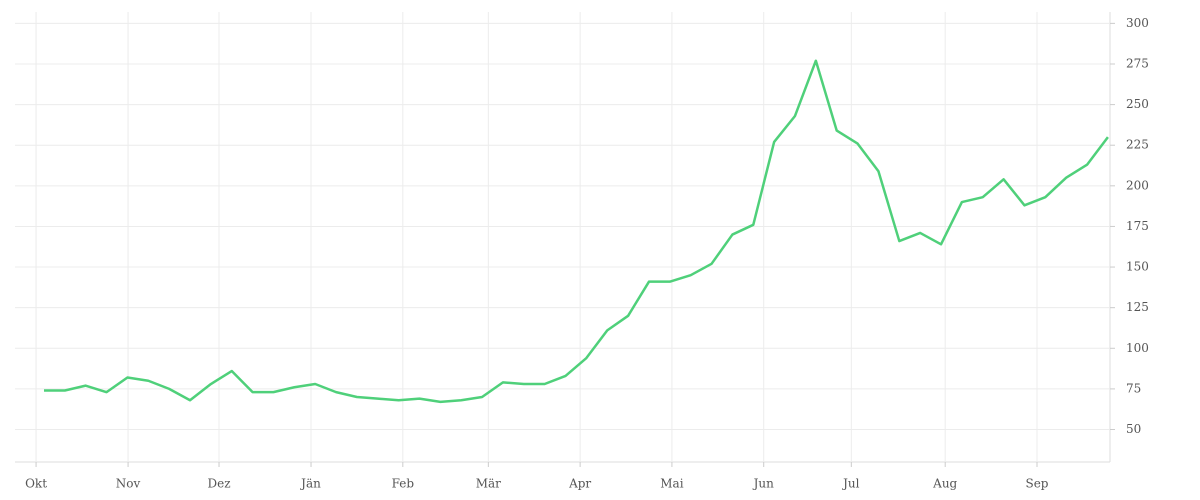 This screenshot has height=500, width=1200. Describe the element at coordinates (1137, 307) in the screenshot. I see `y-tick-label: 125` at that location.